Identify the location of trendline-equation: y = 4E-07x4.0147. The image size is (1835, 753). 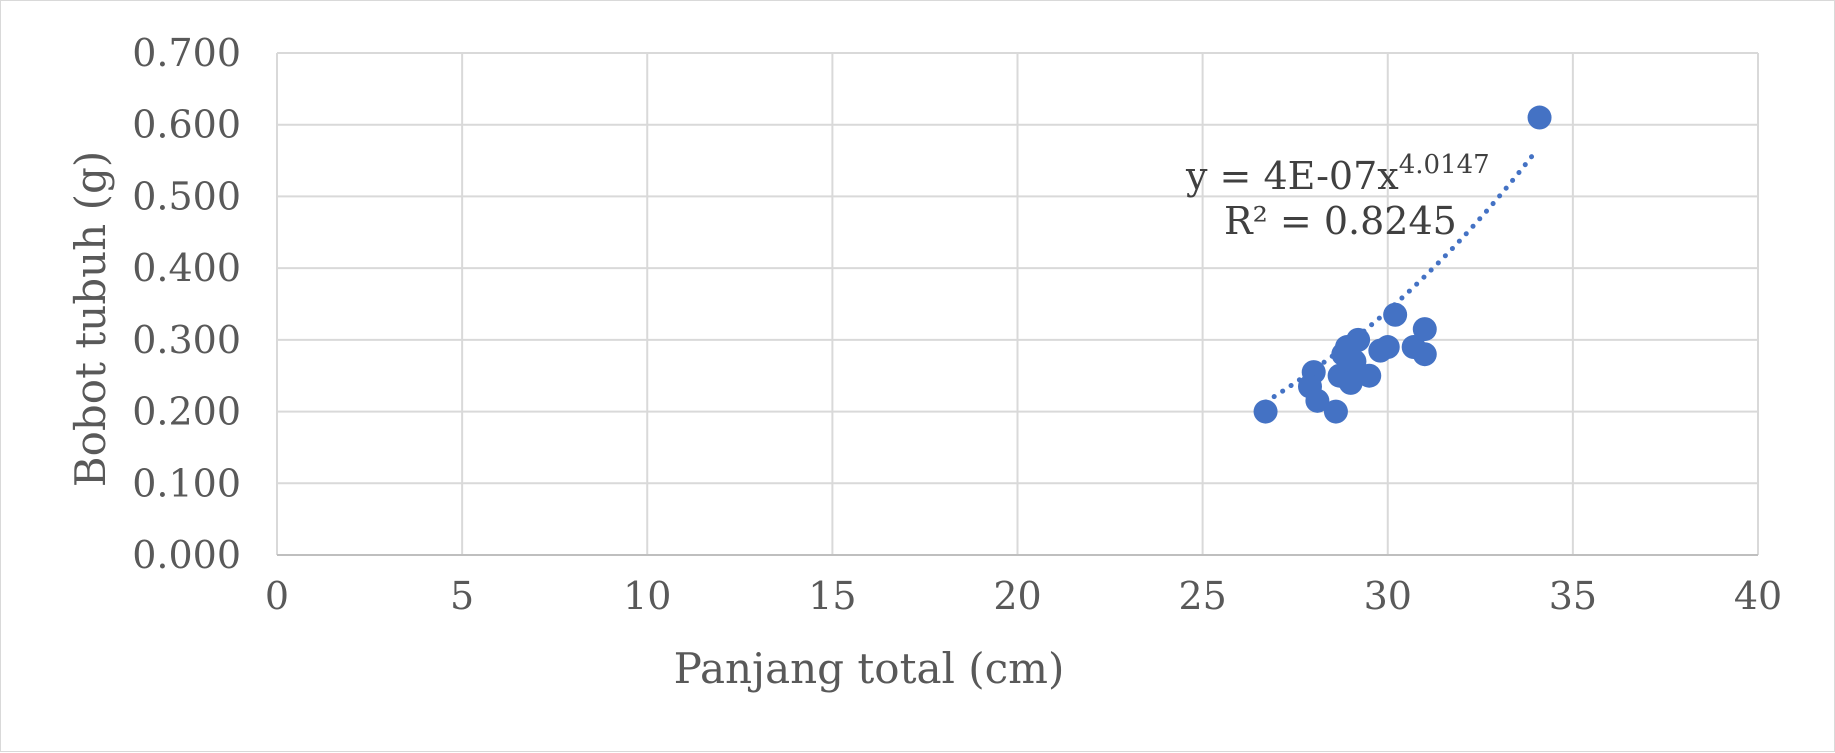
(1337, 174).